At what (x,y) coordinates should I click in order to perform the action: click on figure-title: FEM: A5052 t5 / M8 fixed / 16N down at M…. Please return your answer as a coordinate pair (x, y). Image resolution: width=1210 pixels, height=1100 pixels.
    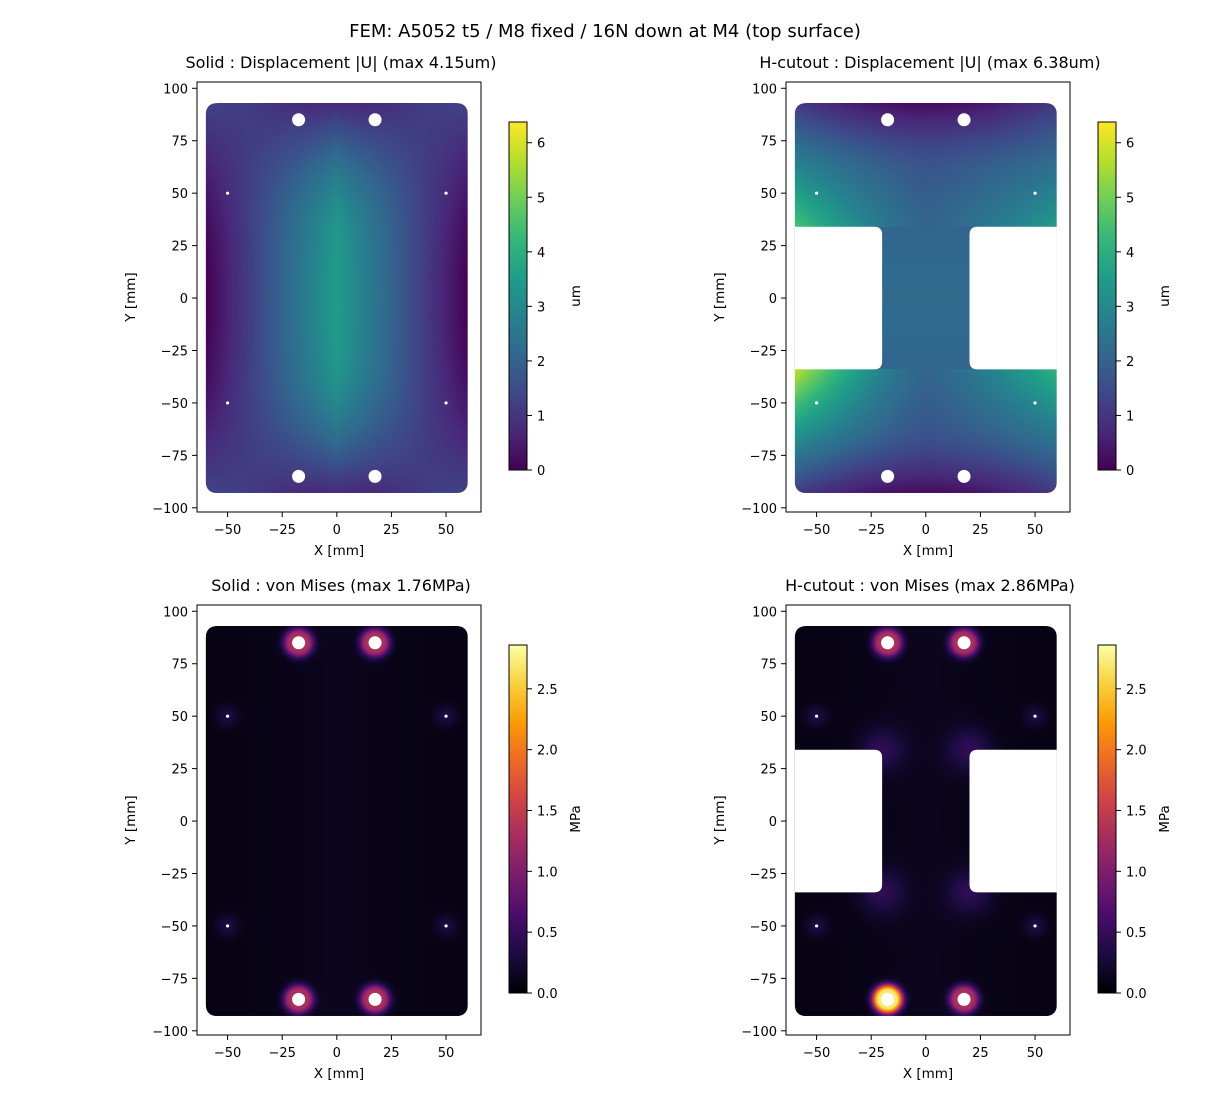
    Looking at the image, I should click on (605, 31).